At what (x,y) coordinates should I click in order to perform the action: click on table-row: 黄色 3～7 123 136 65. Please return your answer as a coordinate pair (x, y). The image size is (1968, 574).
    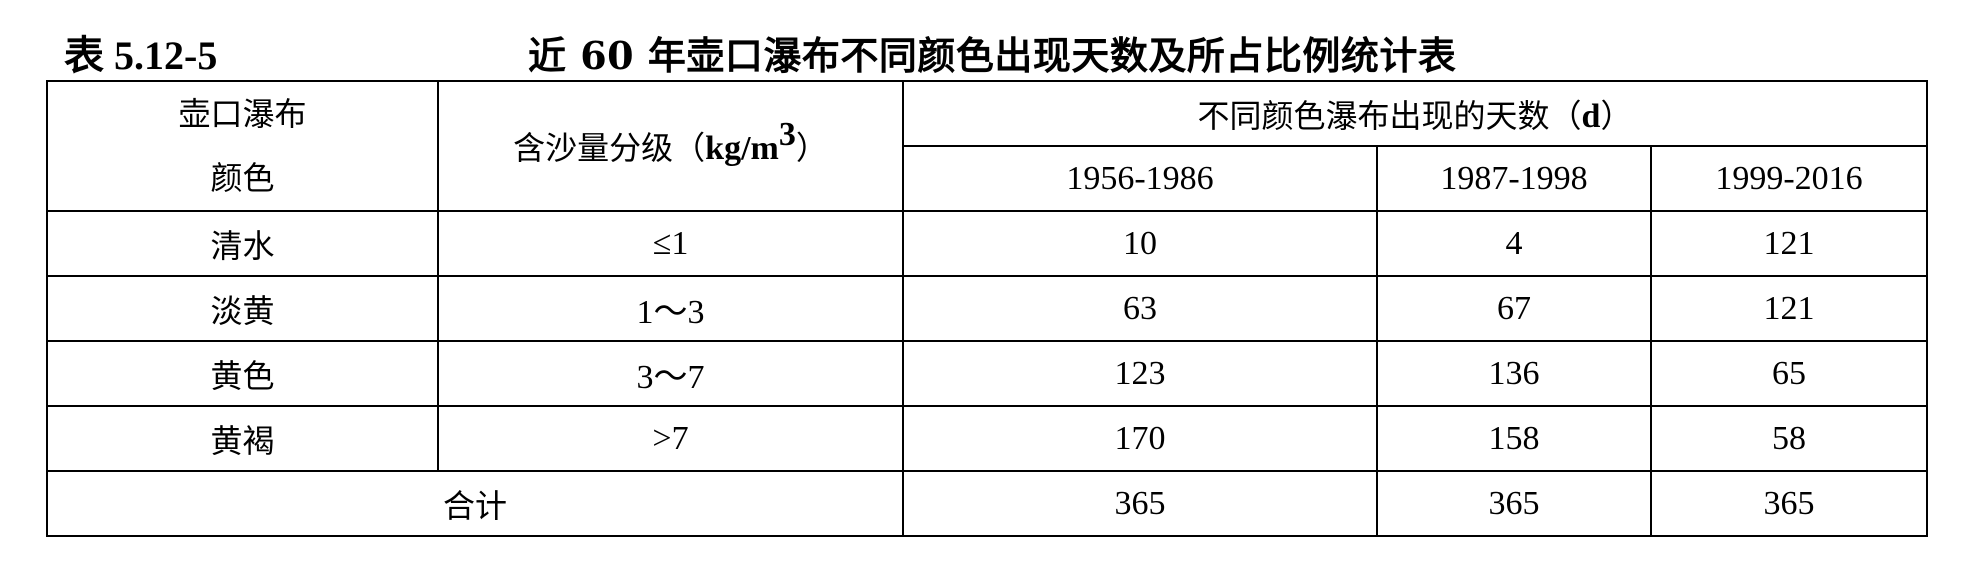
    Looking at the image, I should click on (987, 373).